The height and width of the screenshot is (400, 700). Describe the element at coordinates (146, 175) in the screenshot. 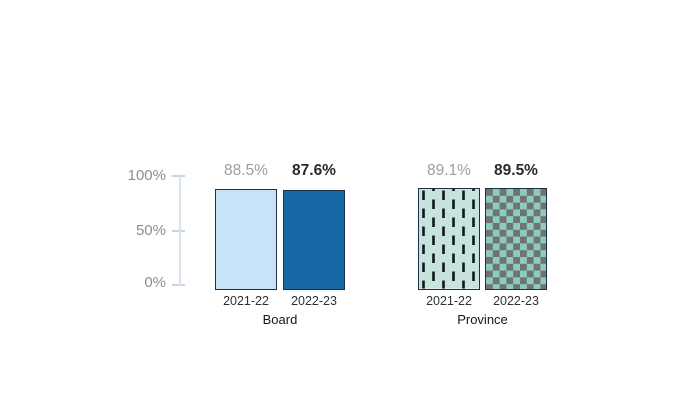

I see `y-axis-label-100: 100%` at that location.